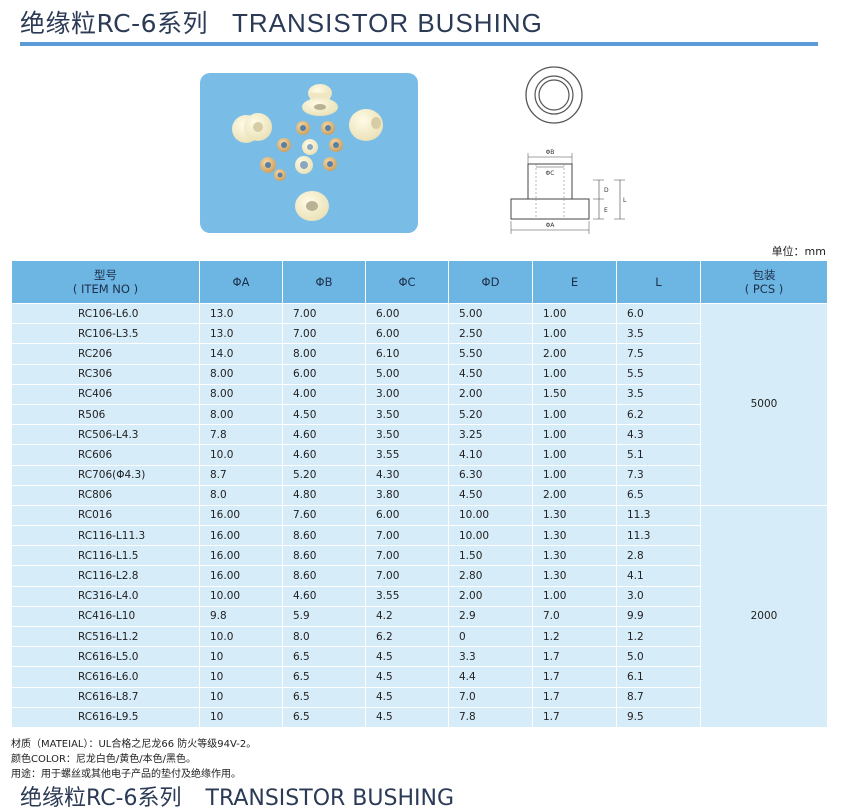  I want to click on cell-value: 5.5, so click(658, 374).